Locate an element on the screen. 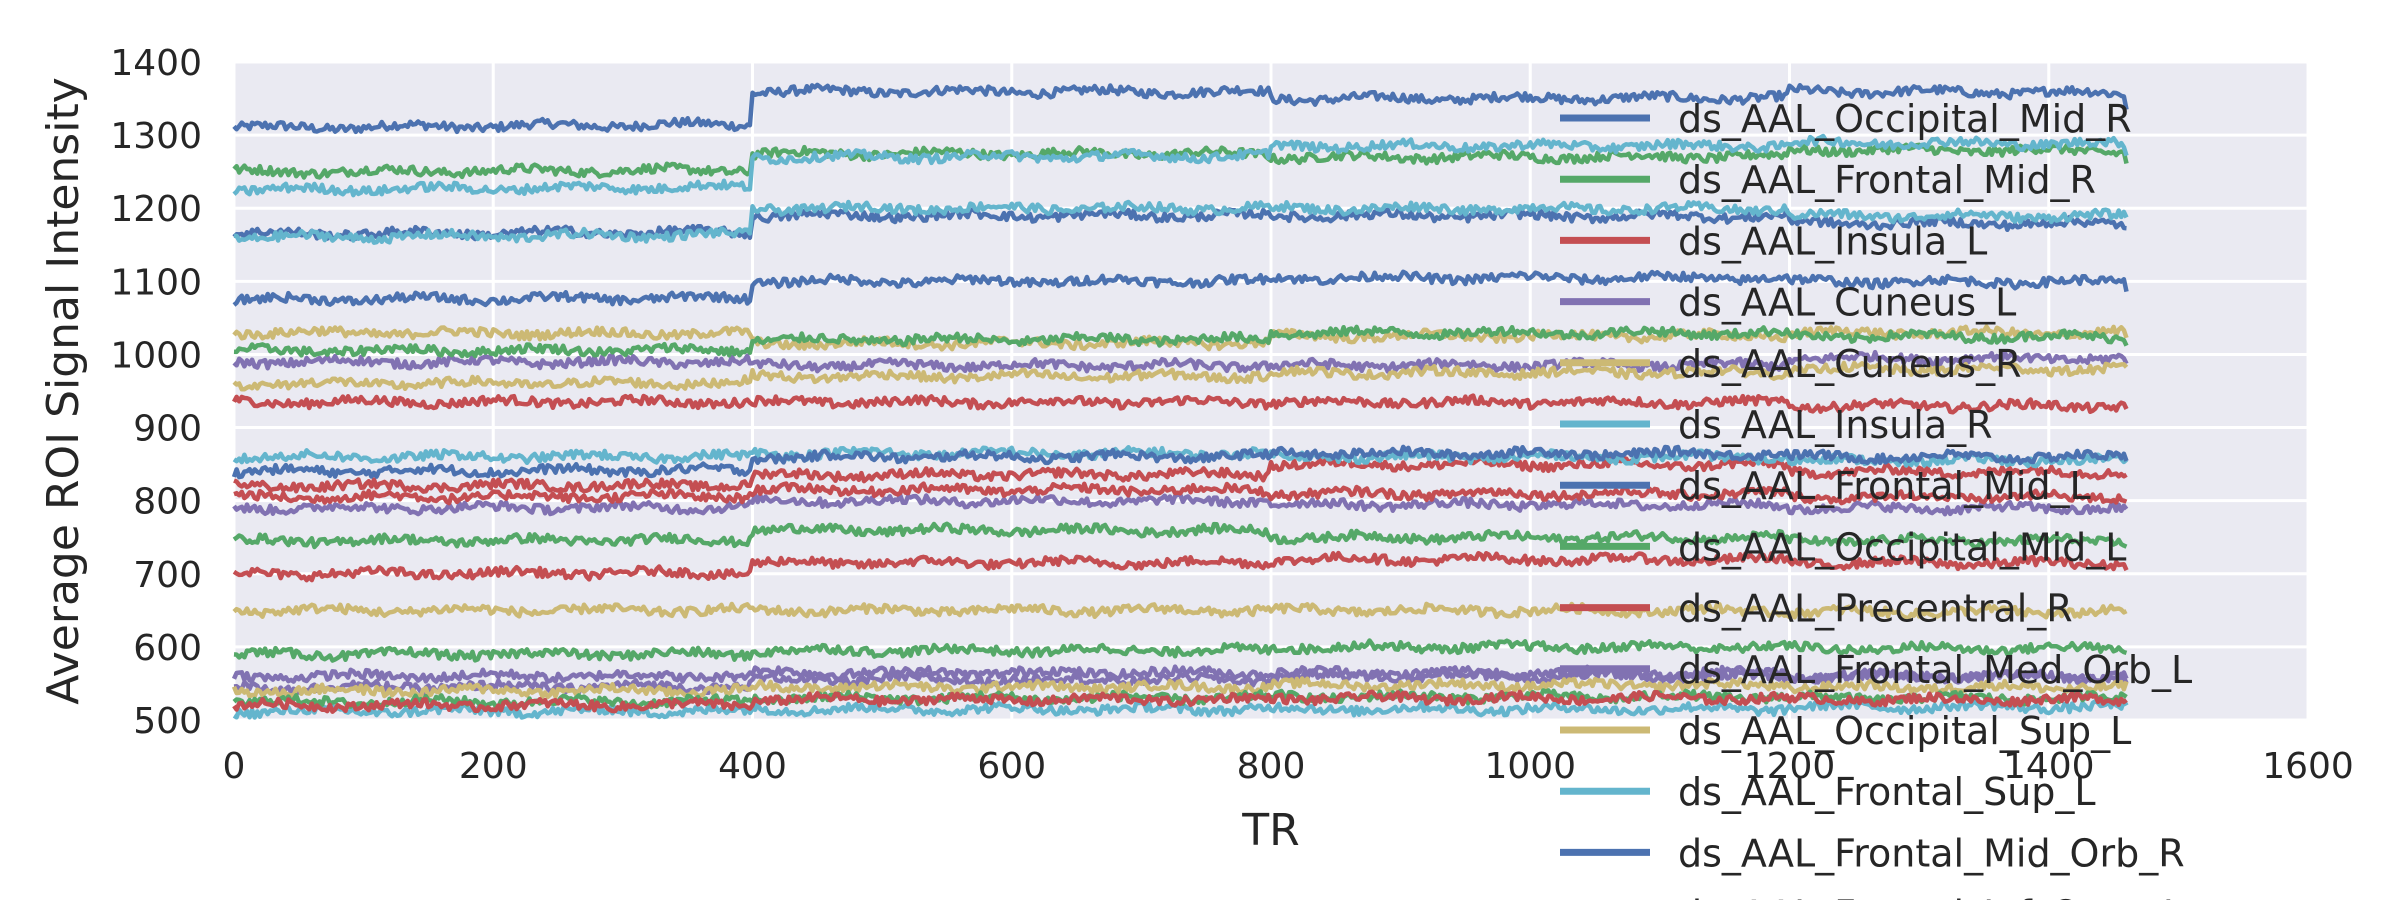 This screenshot has width=2400, height=900. x-tick-label: 1000 is located at coordinates (1530, 766).